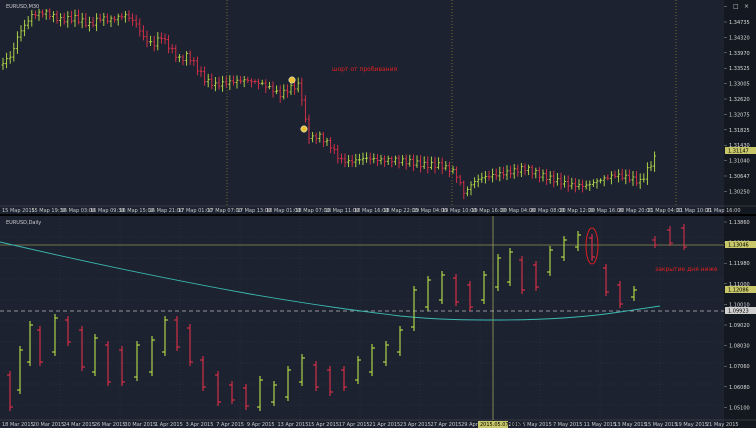 This screenshot has height=428, width=756. What do you see at coordinates (78, 211) in the screenshot?
I see `top-time-label: 16 Мар 03:00` at bounding box center [78, 211].